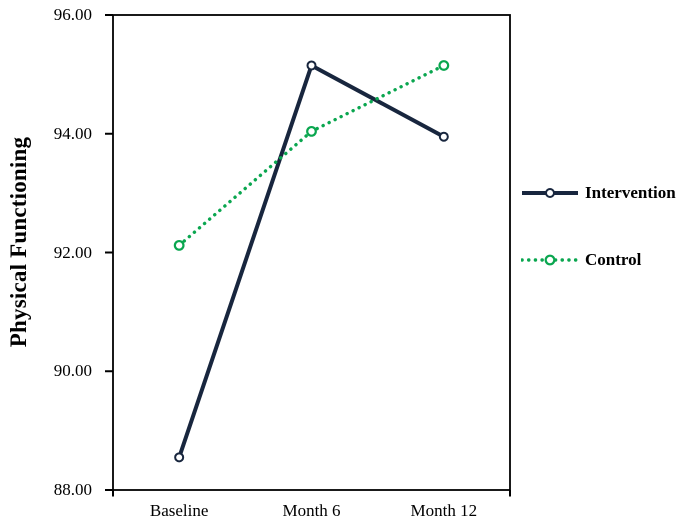 This screenshot has width=700, height=530. Describe the element at coordinates (444, 510) in the screenshot. I see `x-tick-label: Month 12` at that location.